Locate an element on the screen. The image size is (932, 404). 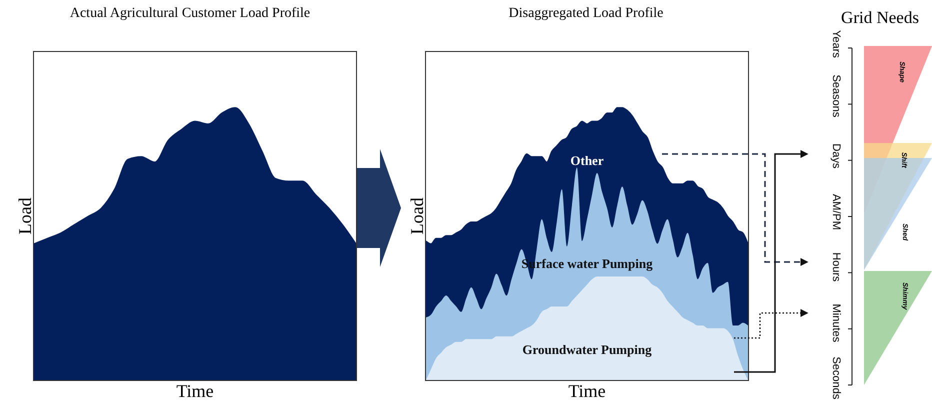
text: Hours is located at coordinates (836, 267).